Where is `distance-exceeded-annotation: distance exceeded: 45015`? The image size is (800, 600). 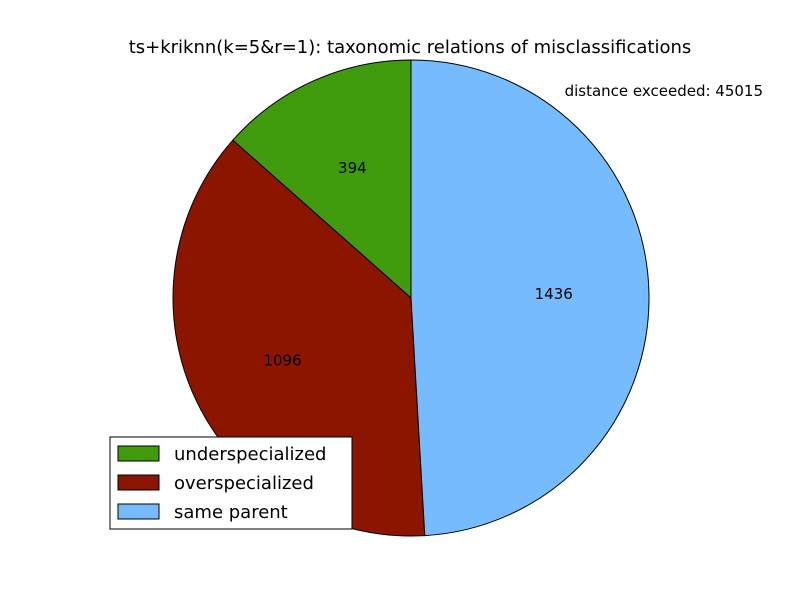 distance-exceeded-annotation: distance exceeded: 45015 is located at coordinates (664, 91).